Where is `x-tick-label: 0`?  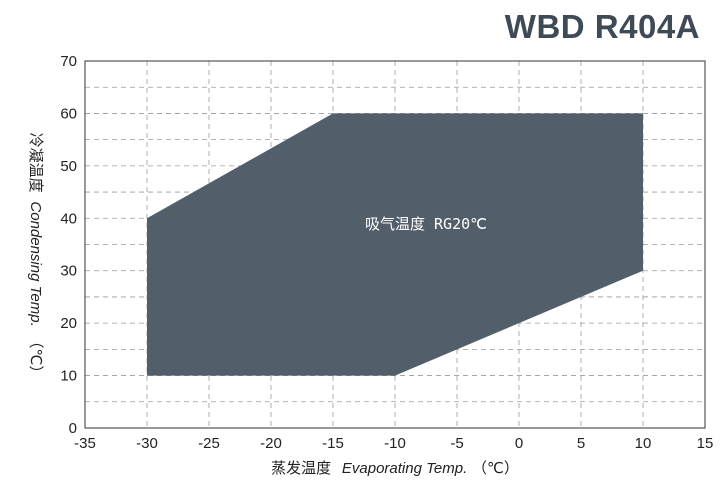
x-tick-label: 0 is located at coordinates (519, 443).